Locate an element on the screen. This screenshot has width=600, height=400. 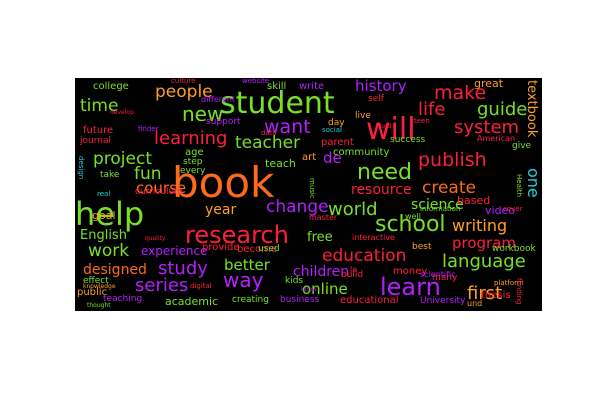
word: first is located at coordinates (485, 293).